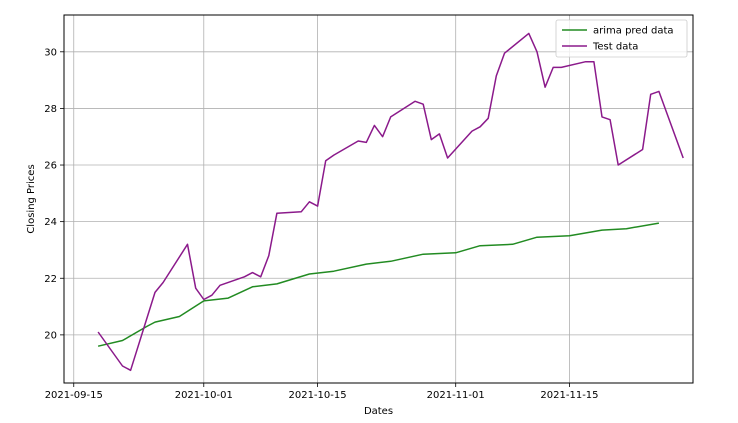 This screenshot has width=738, height=423. Describe the element at coordinates (50, 335) in the screenshot. I see `y-tick-label: 20` at that location.